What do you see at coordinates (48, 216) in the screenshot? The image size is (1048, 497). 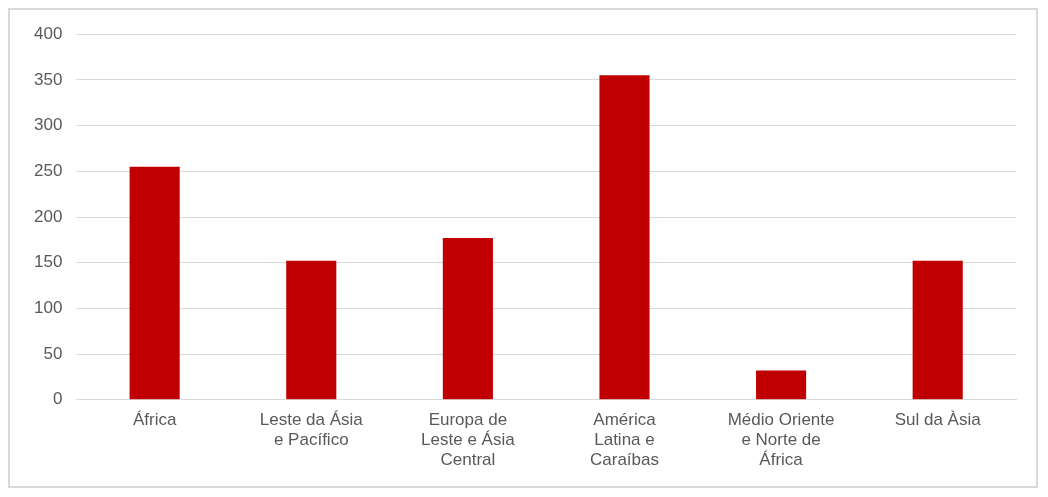 I see `y-tick-label: 200` at bounding box center [48, 216].